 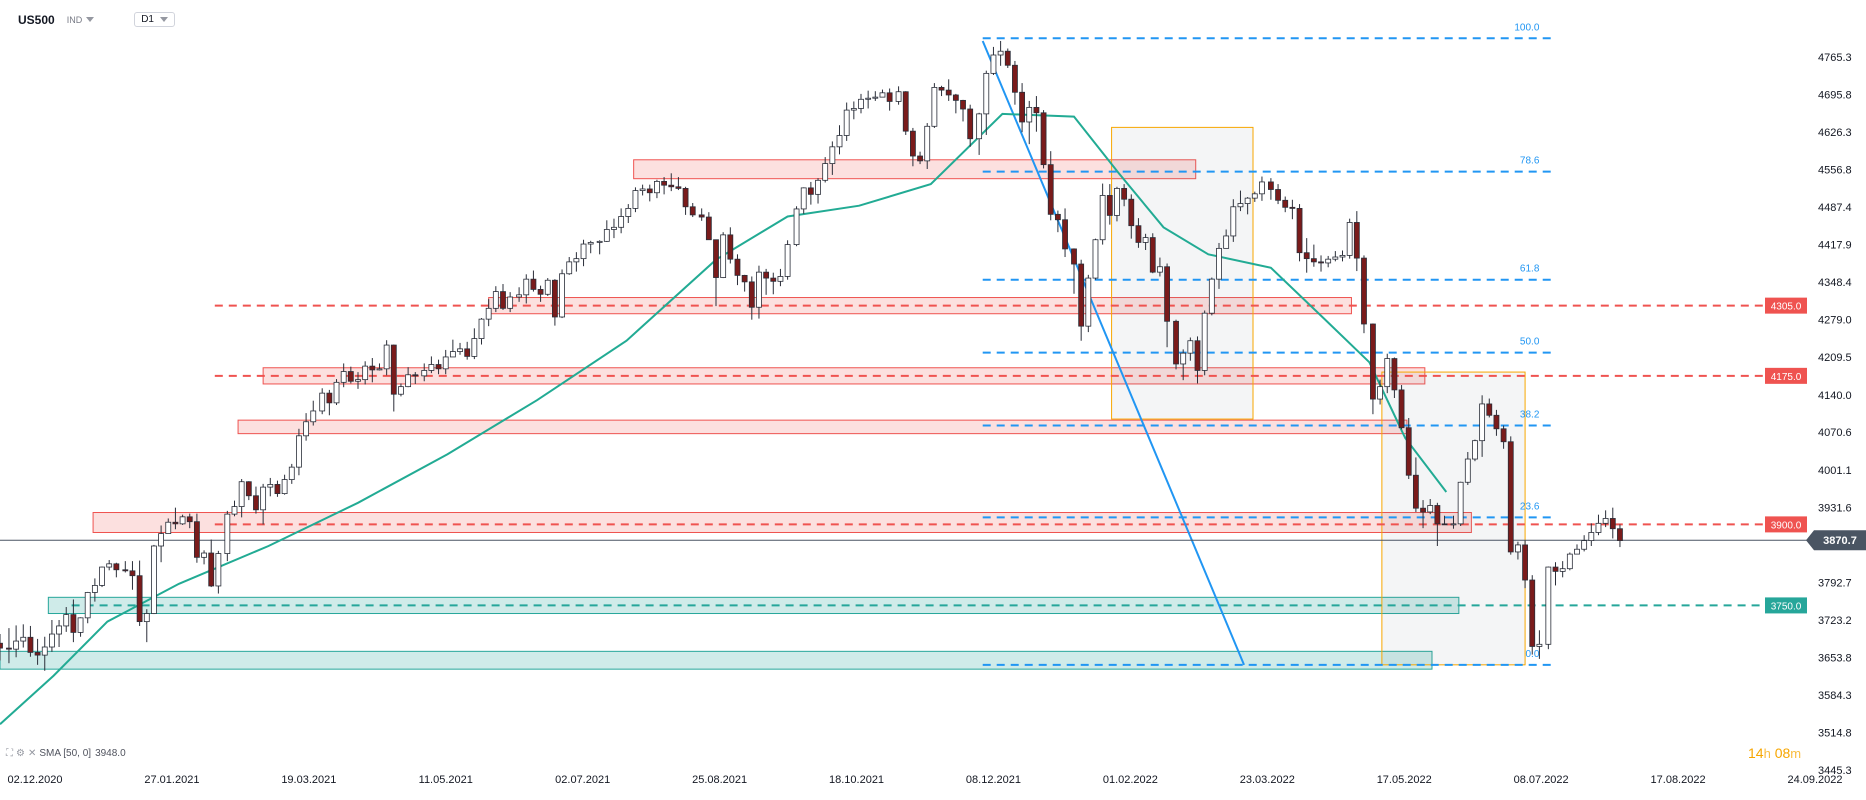 I want to click on x-tick-label: 02.07.2021, so click(x=582, y=780).